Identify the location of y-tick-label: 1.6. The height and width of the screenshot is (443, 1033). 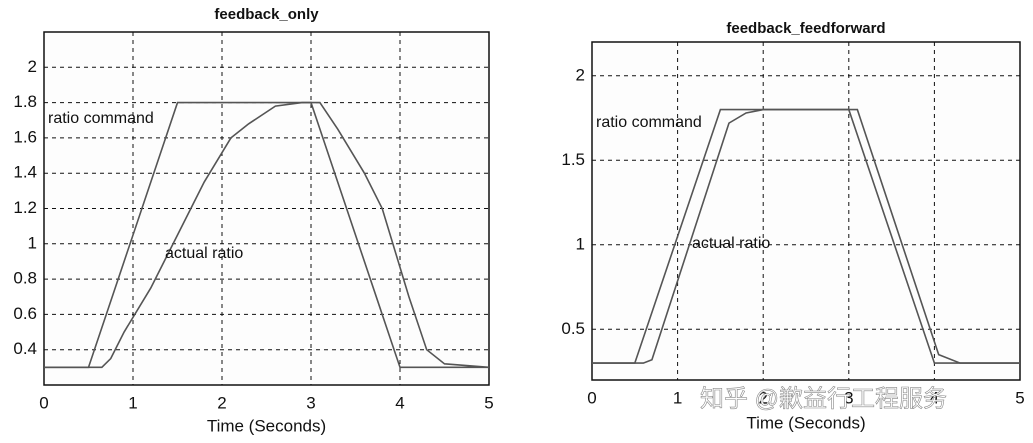
(25, 136).